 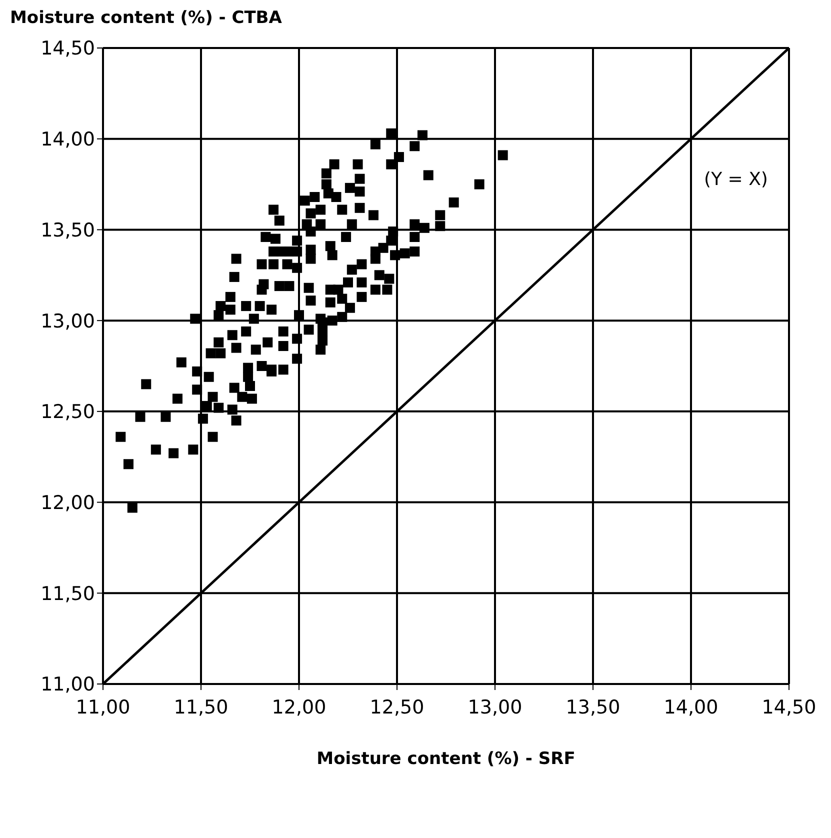 I want to click on x-tick-label: 14,50, so click(x=789, y=707).